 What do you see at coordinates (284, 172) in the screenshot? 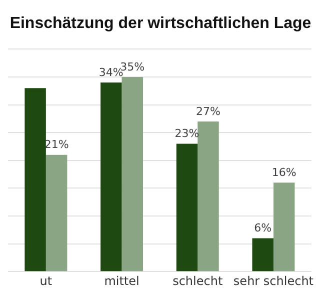
I see `data-label: 16%` at bounding box center [284, 172].